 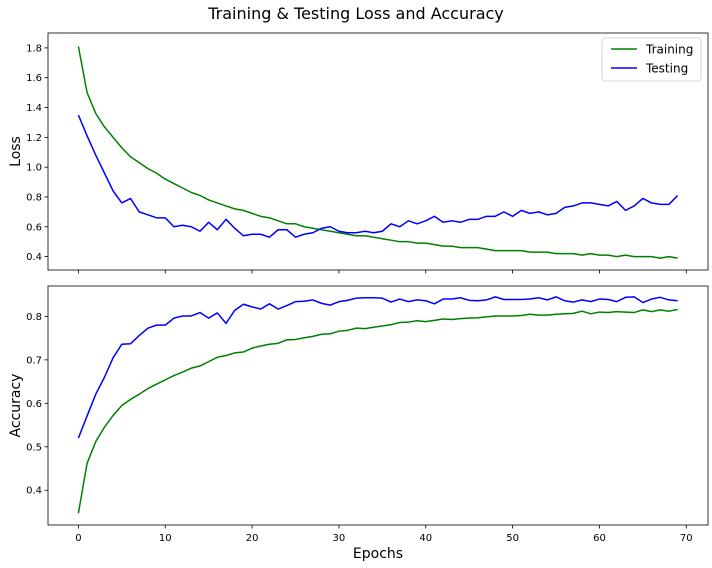 What do you see at coordinates (339, 538) in the screenshot?
I see `accuracy-xtick-label: 30` at bounding box center [339, 538].